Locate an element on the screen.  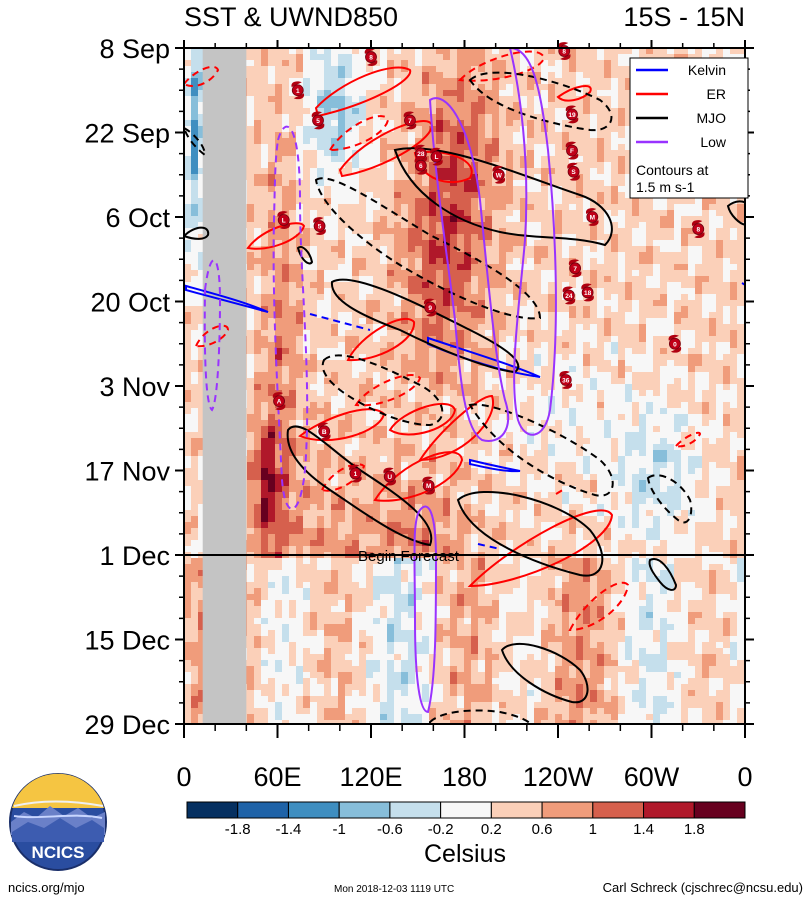
storm-marker: 9 is located at coordinates (430, 307).